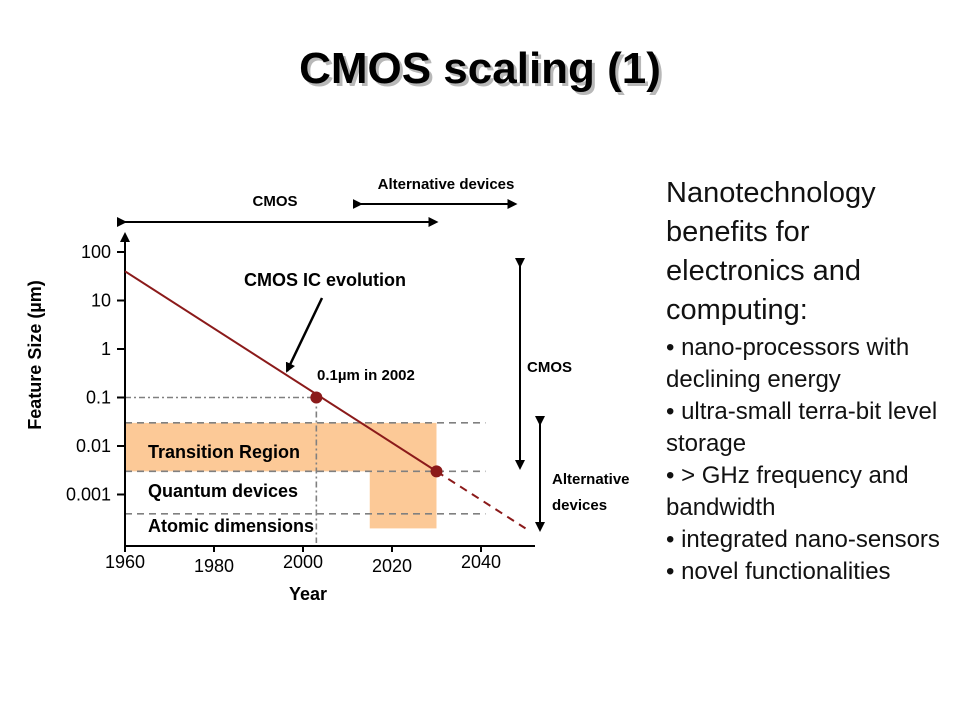  Describe the element at coordinates (35, 354) in the screenshot. I see `y-axis-title: Feature Size (µm)` at that location.